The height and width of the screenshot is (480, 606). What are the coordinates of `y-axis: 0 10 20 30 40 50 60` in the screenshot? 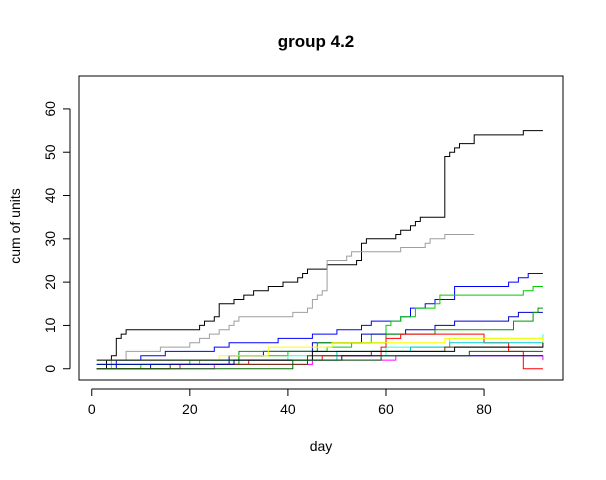 It's located at (56, 237).